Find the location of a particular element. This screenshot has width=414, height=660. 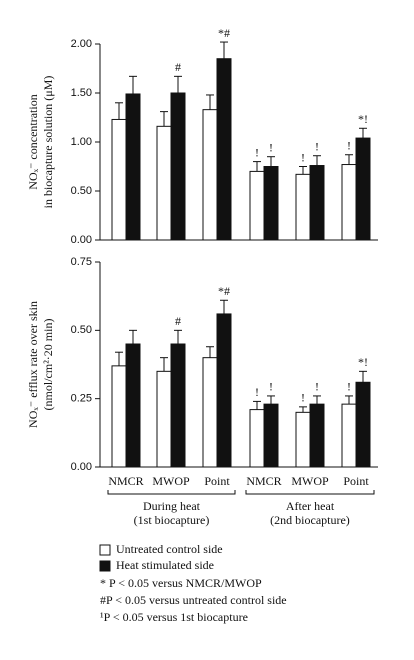

footnote: ¹P < 0.05 versus 1st biocapture is located at coordinates (174, 617).